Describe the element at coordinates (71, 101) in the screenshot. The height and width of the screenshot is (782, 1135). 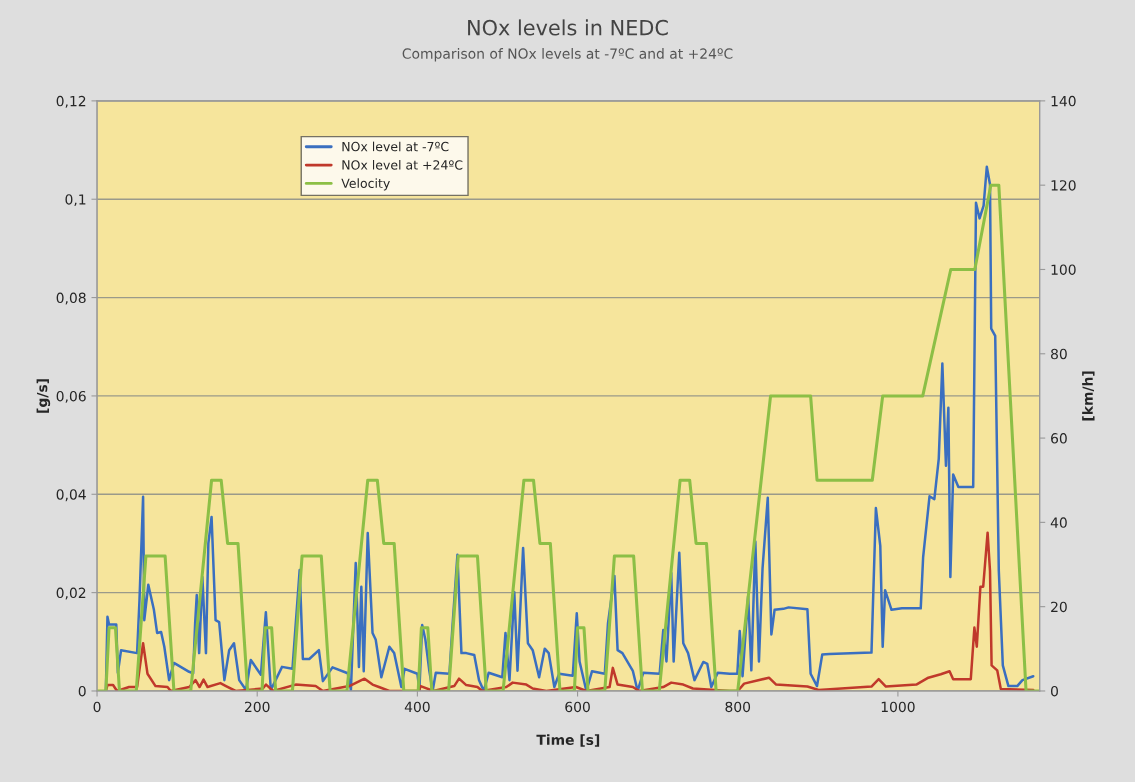
I see `y-tick-label: 0,12` at that location.